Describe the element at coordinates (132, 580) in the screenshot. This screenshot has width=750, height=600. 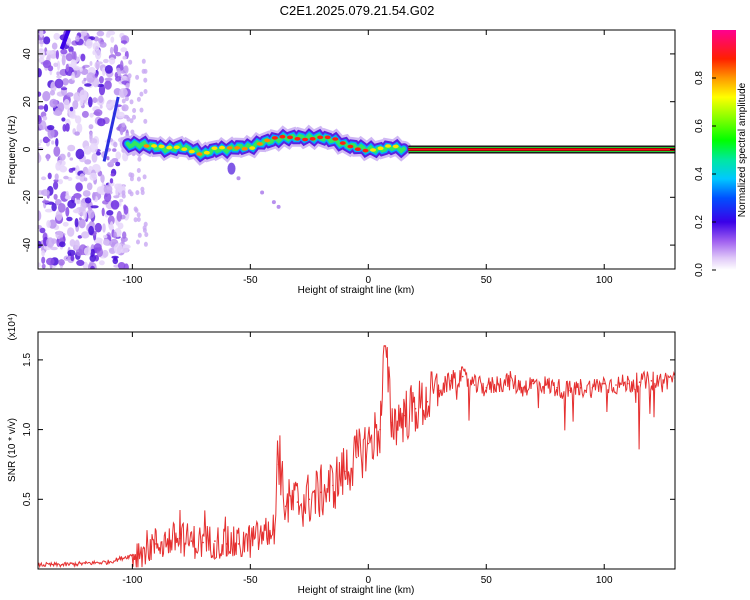
I see `x-tick-label: -100` at that location.